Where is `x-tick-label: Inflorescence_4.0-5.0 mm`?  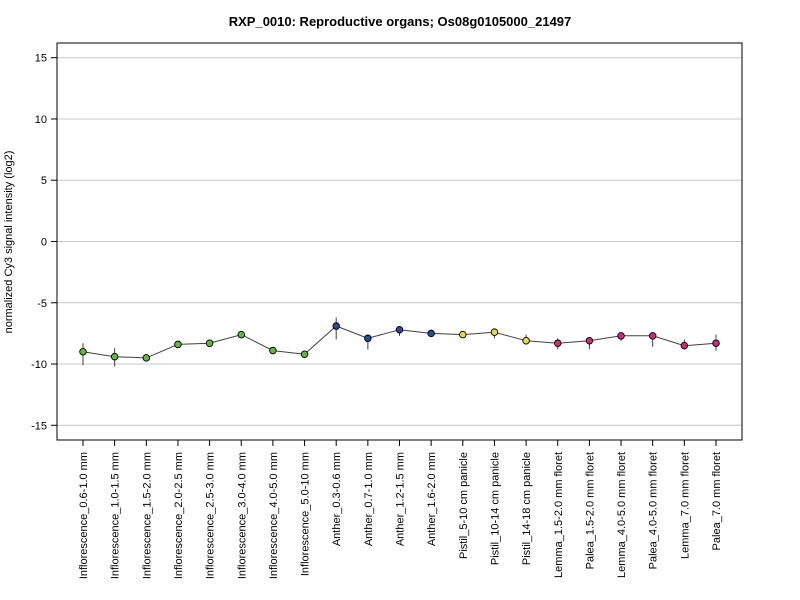 x-tick-label: Inflorescence_4.0-5.0 mm is located at coordinates (274, 515).